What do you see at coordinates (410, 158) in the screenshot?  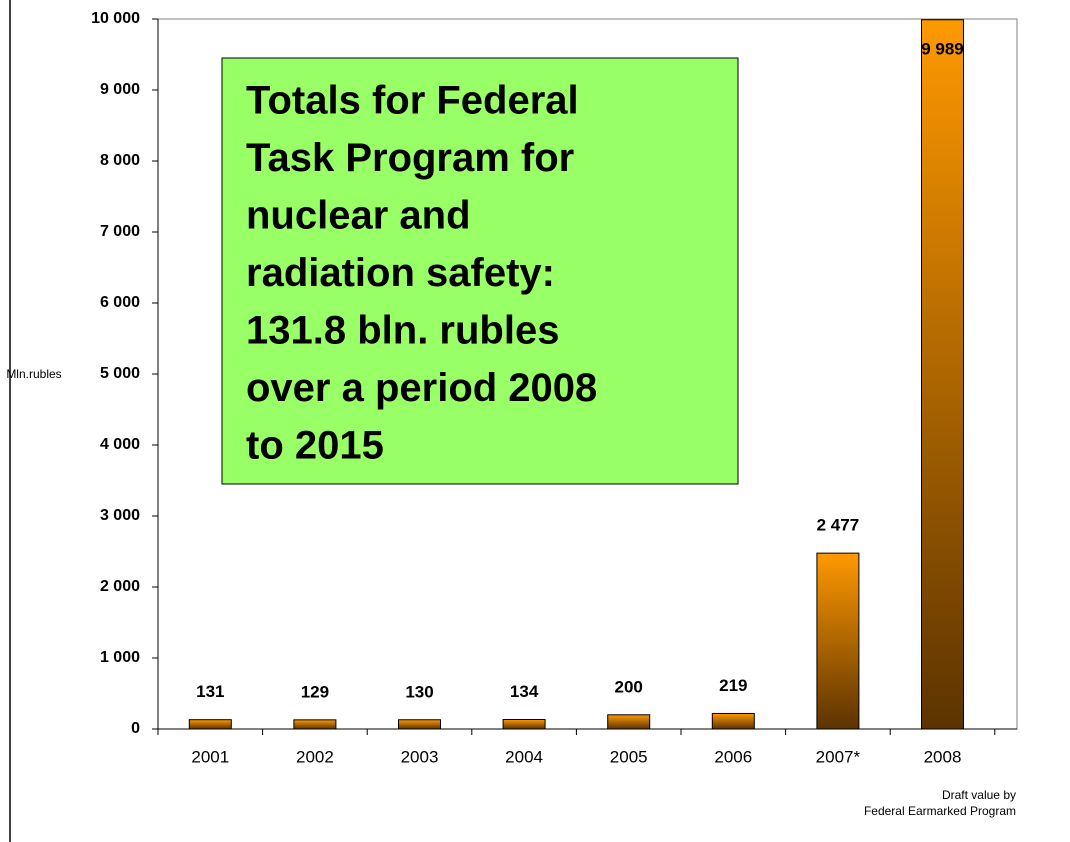 I see `annotation-line: Task Program for` at bounding box center [410, 158].